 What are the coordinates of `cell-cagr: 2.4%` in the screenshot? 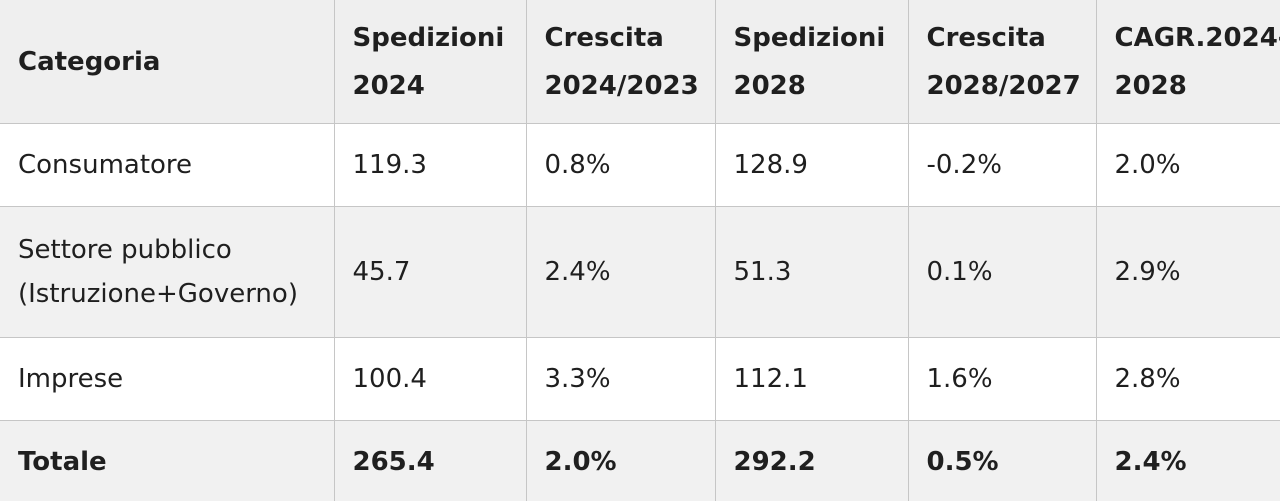 It's located at (1187, 460).